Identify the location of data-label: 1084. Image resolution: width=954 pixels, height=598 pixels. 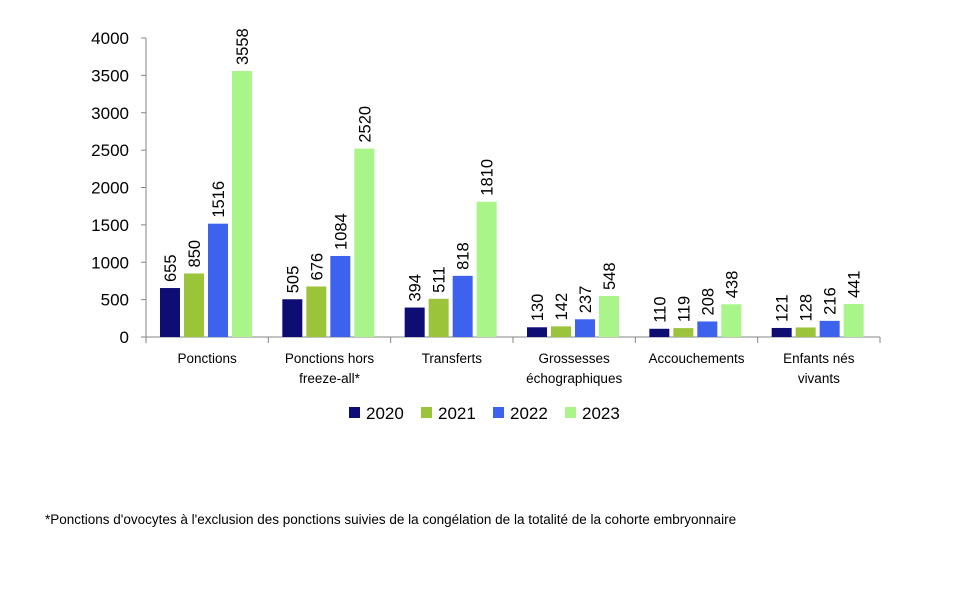
(341, 231).